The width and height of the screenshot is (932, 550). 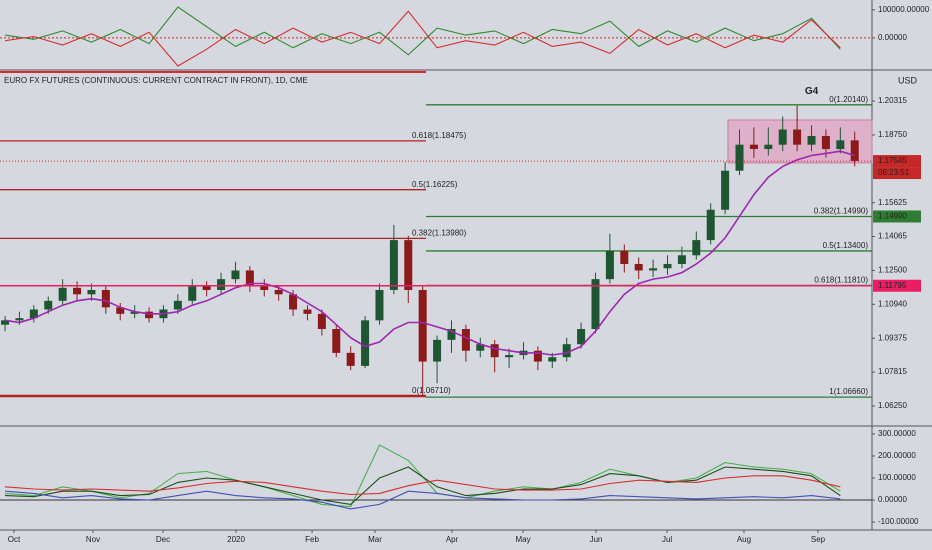 What do you see at coordinates (841, 211) in the screenshot?
I see `fib-label: 0.382(1.14990)` at bounding box center [841, 211].